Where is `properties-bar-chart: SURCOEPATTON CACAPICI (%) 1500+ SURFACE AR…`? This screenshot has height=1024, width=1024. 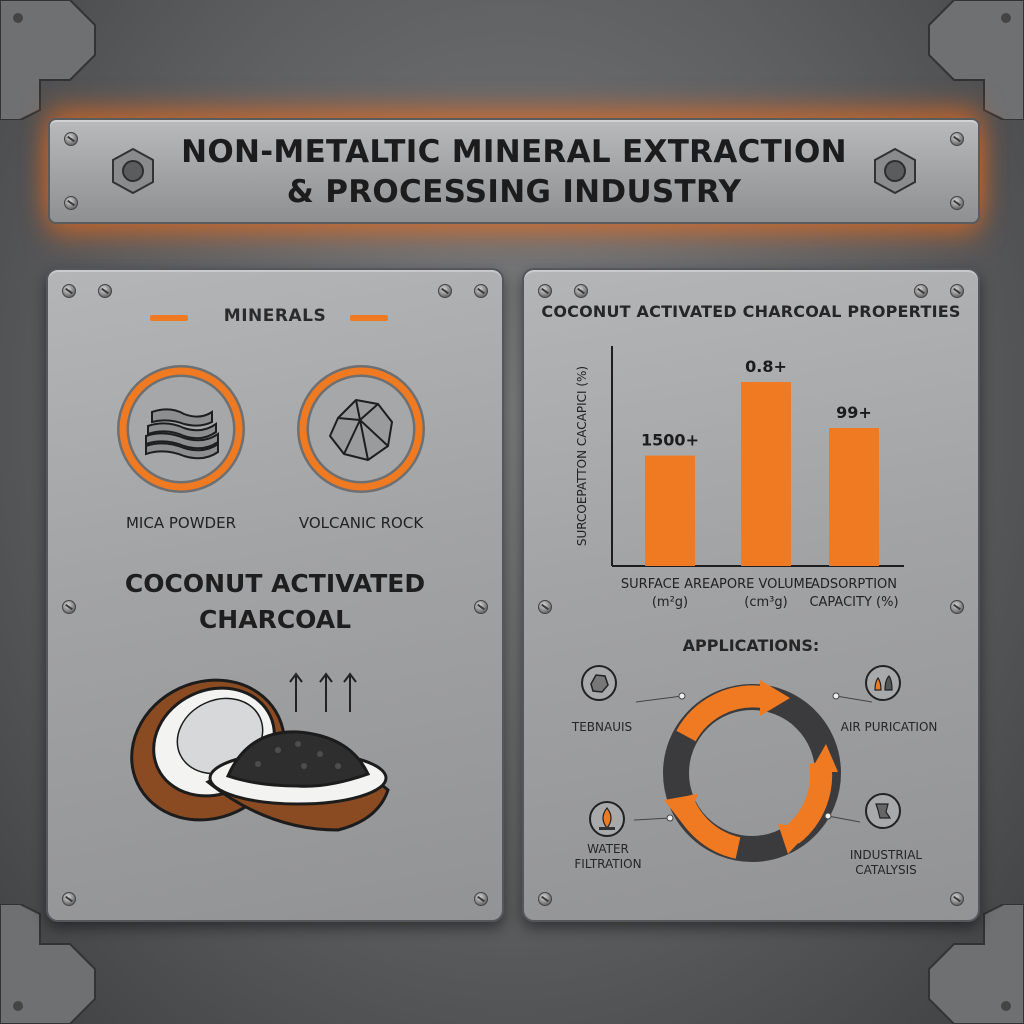 properties-bar-chart: SURCOEPATTON CACAPICI (%) 1500+ SURFACE AR… is located at coordinates (739, 478).